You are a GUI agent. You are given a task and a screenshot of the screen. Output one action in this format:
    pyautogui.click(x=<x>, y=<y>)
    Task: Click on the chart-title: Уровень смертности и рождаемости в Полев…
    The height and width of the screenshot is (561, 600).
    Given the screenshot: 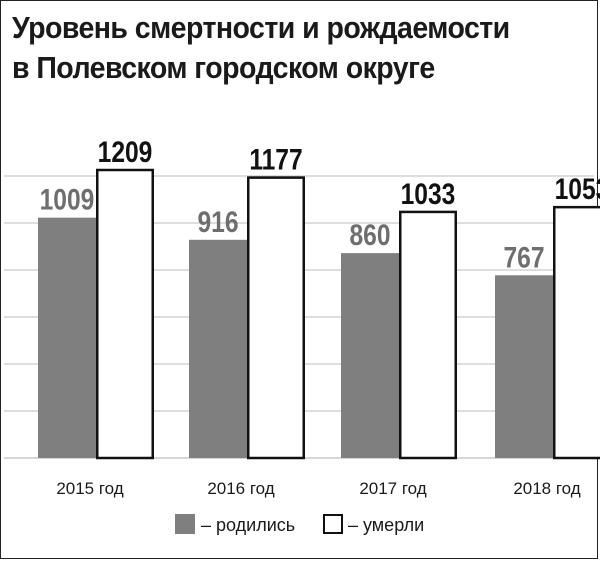 What is the action you would take?
    pyautogui.click(x=277, y=48)
    